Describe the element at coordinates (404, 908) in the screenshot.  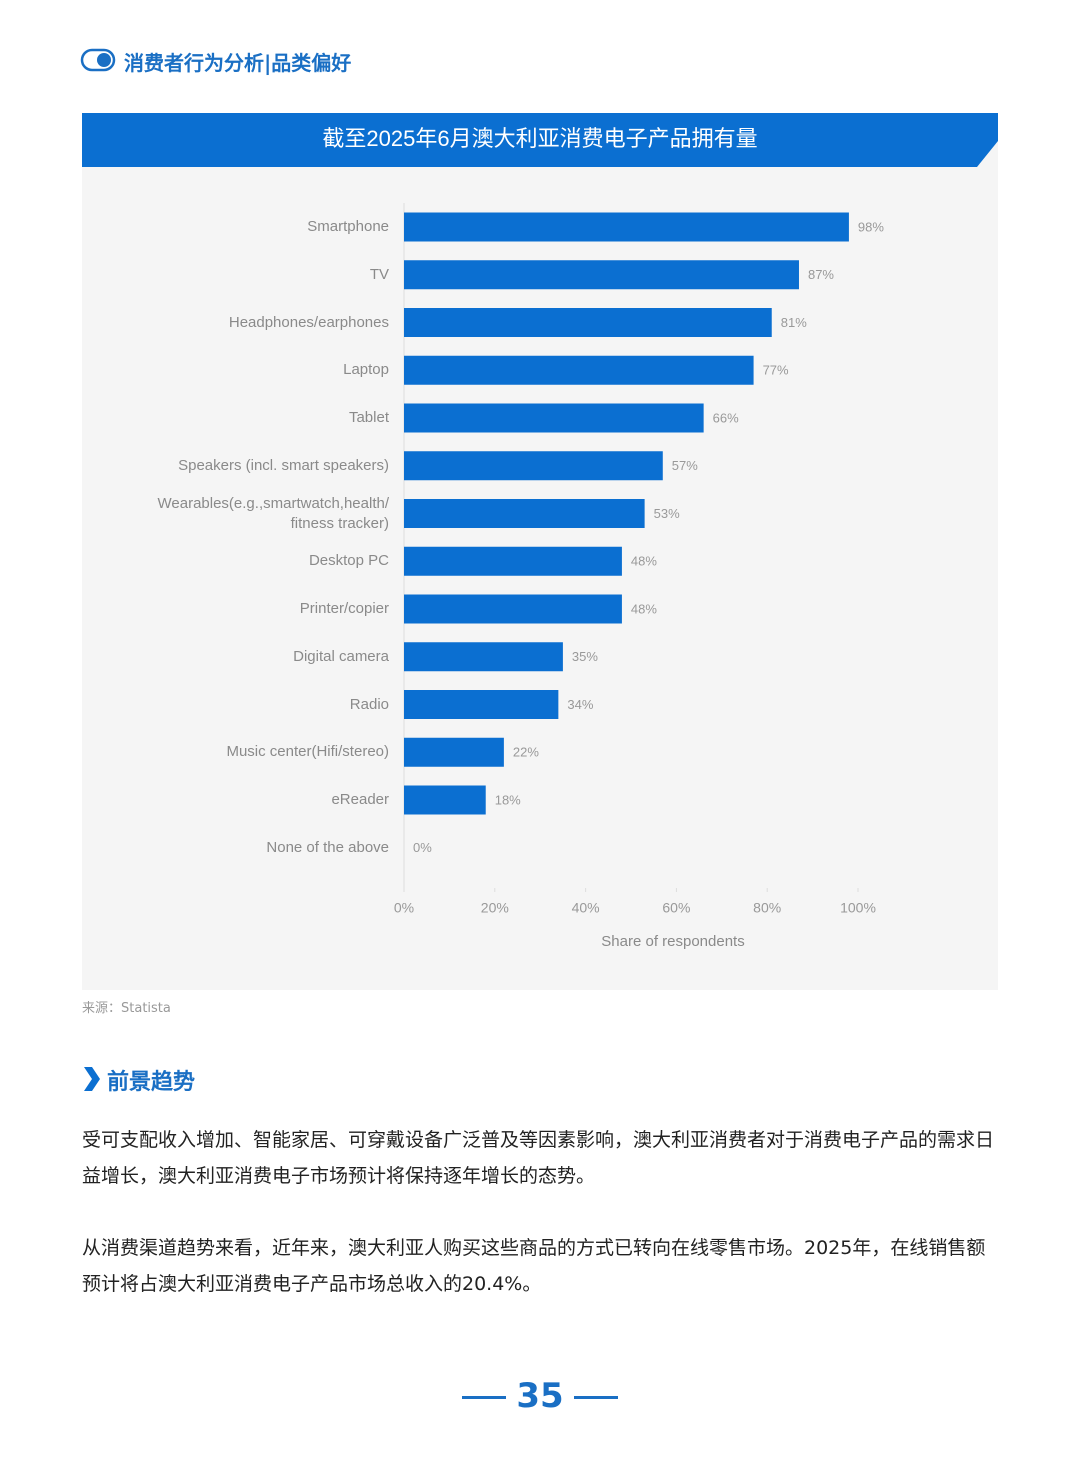
I see `x-tick-label: 0%` at that location.